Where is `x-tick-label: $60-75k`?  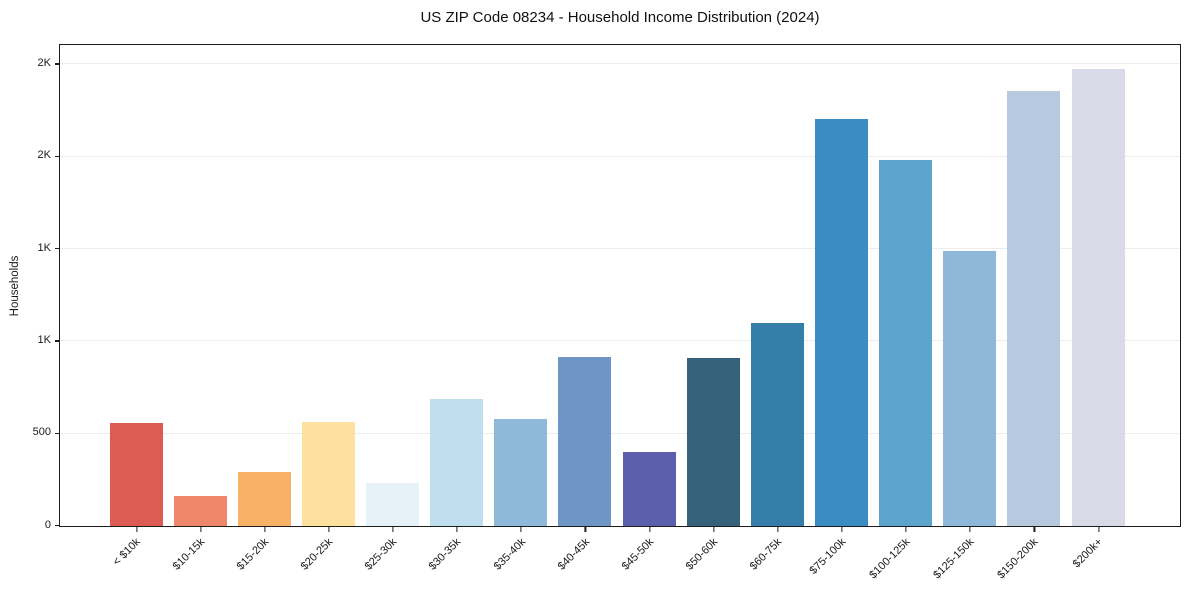
x-tick-label: $60-75k is located at coordinates (766, 554).